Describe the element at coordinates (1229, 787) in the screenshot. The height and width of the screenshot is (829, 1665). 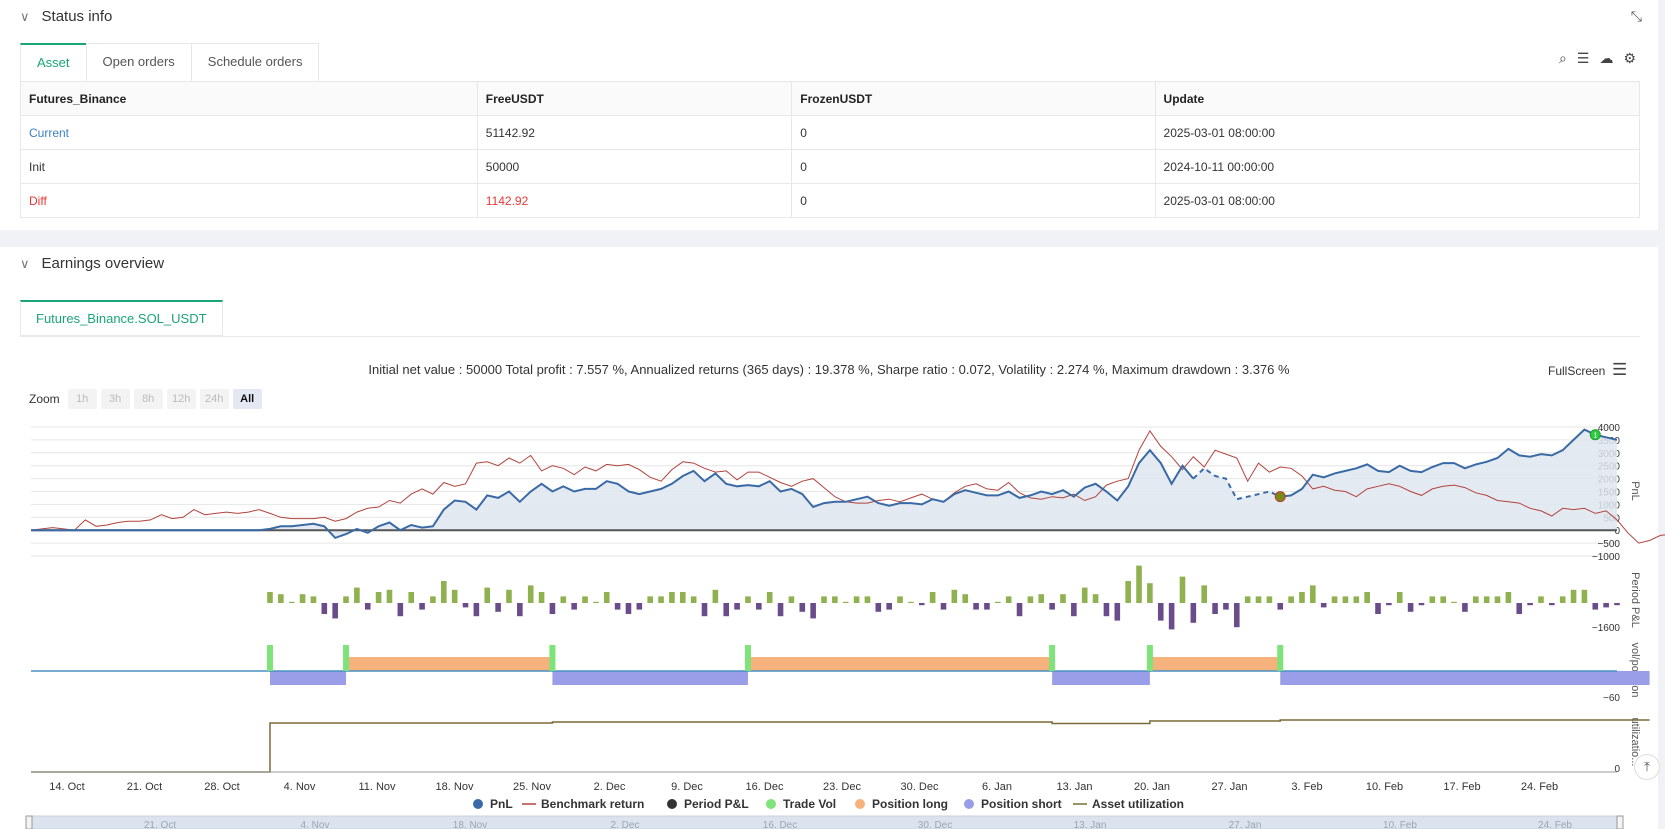
I see `x-axis-tick: 27. Jan` at that location.